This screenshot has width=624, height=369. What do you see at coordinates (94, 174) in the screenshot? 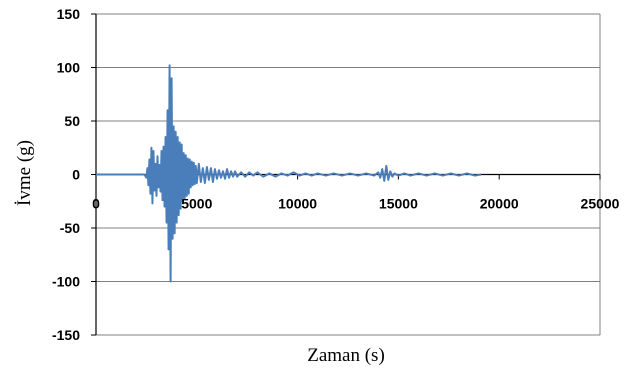
I see `y-axis` at bounding box center [94, 174].